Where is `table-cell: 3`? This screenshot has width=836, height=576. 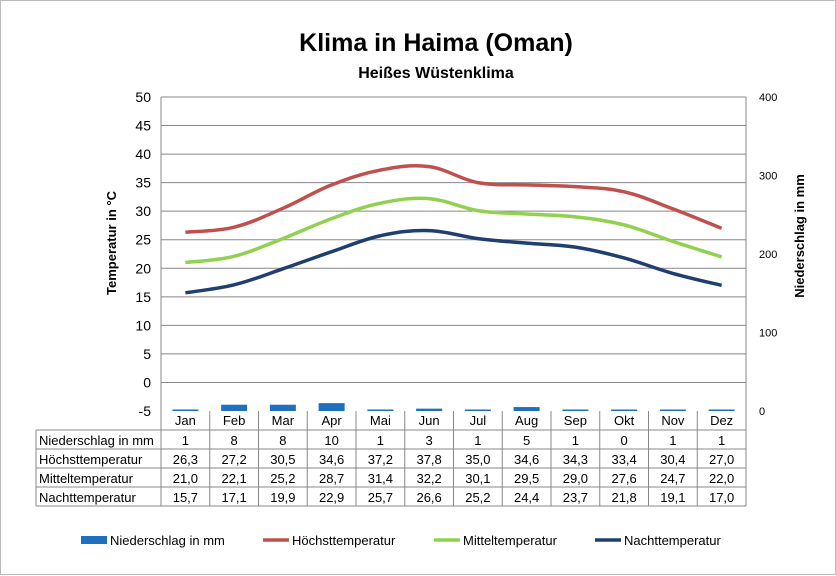
table-cell: 3 is located at coordinates (429, 440).